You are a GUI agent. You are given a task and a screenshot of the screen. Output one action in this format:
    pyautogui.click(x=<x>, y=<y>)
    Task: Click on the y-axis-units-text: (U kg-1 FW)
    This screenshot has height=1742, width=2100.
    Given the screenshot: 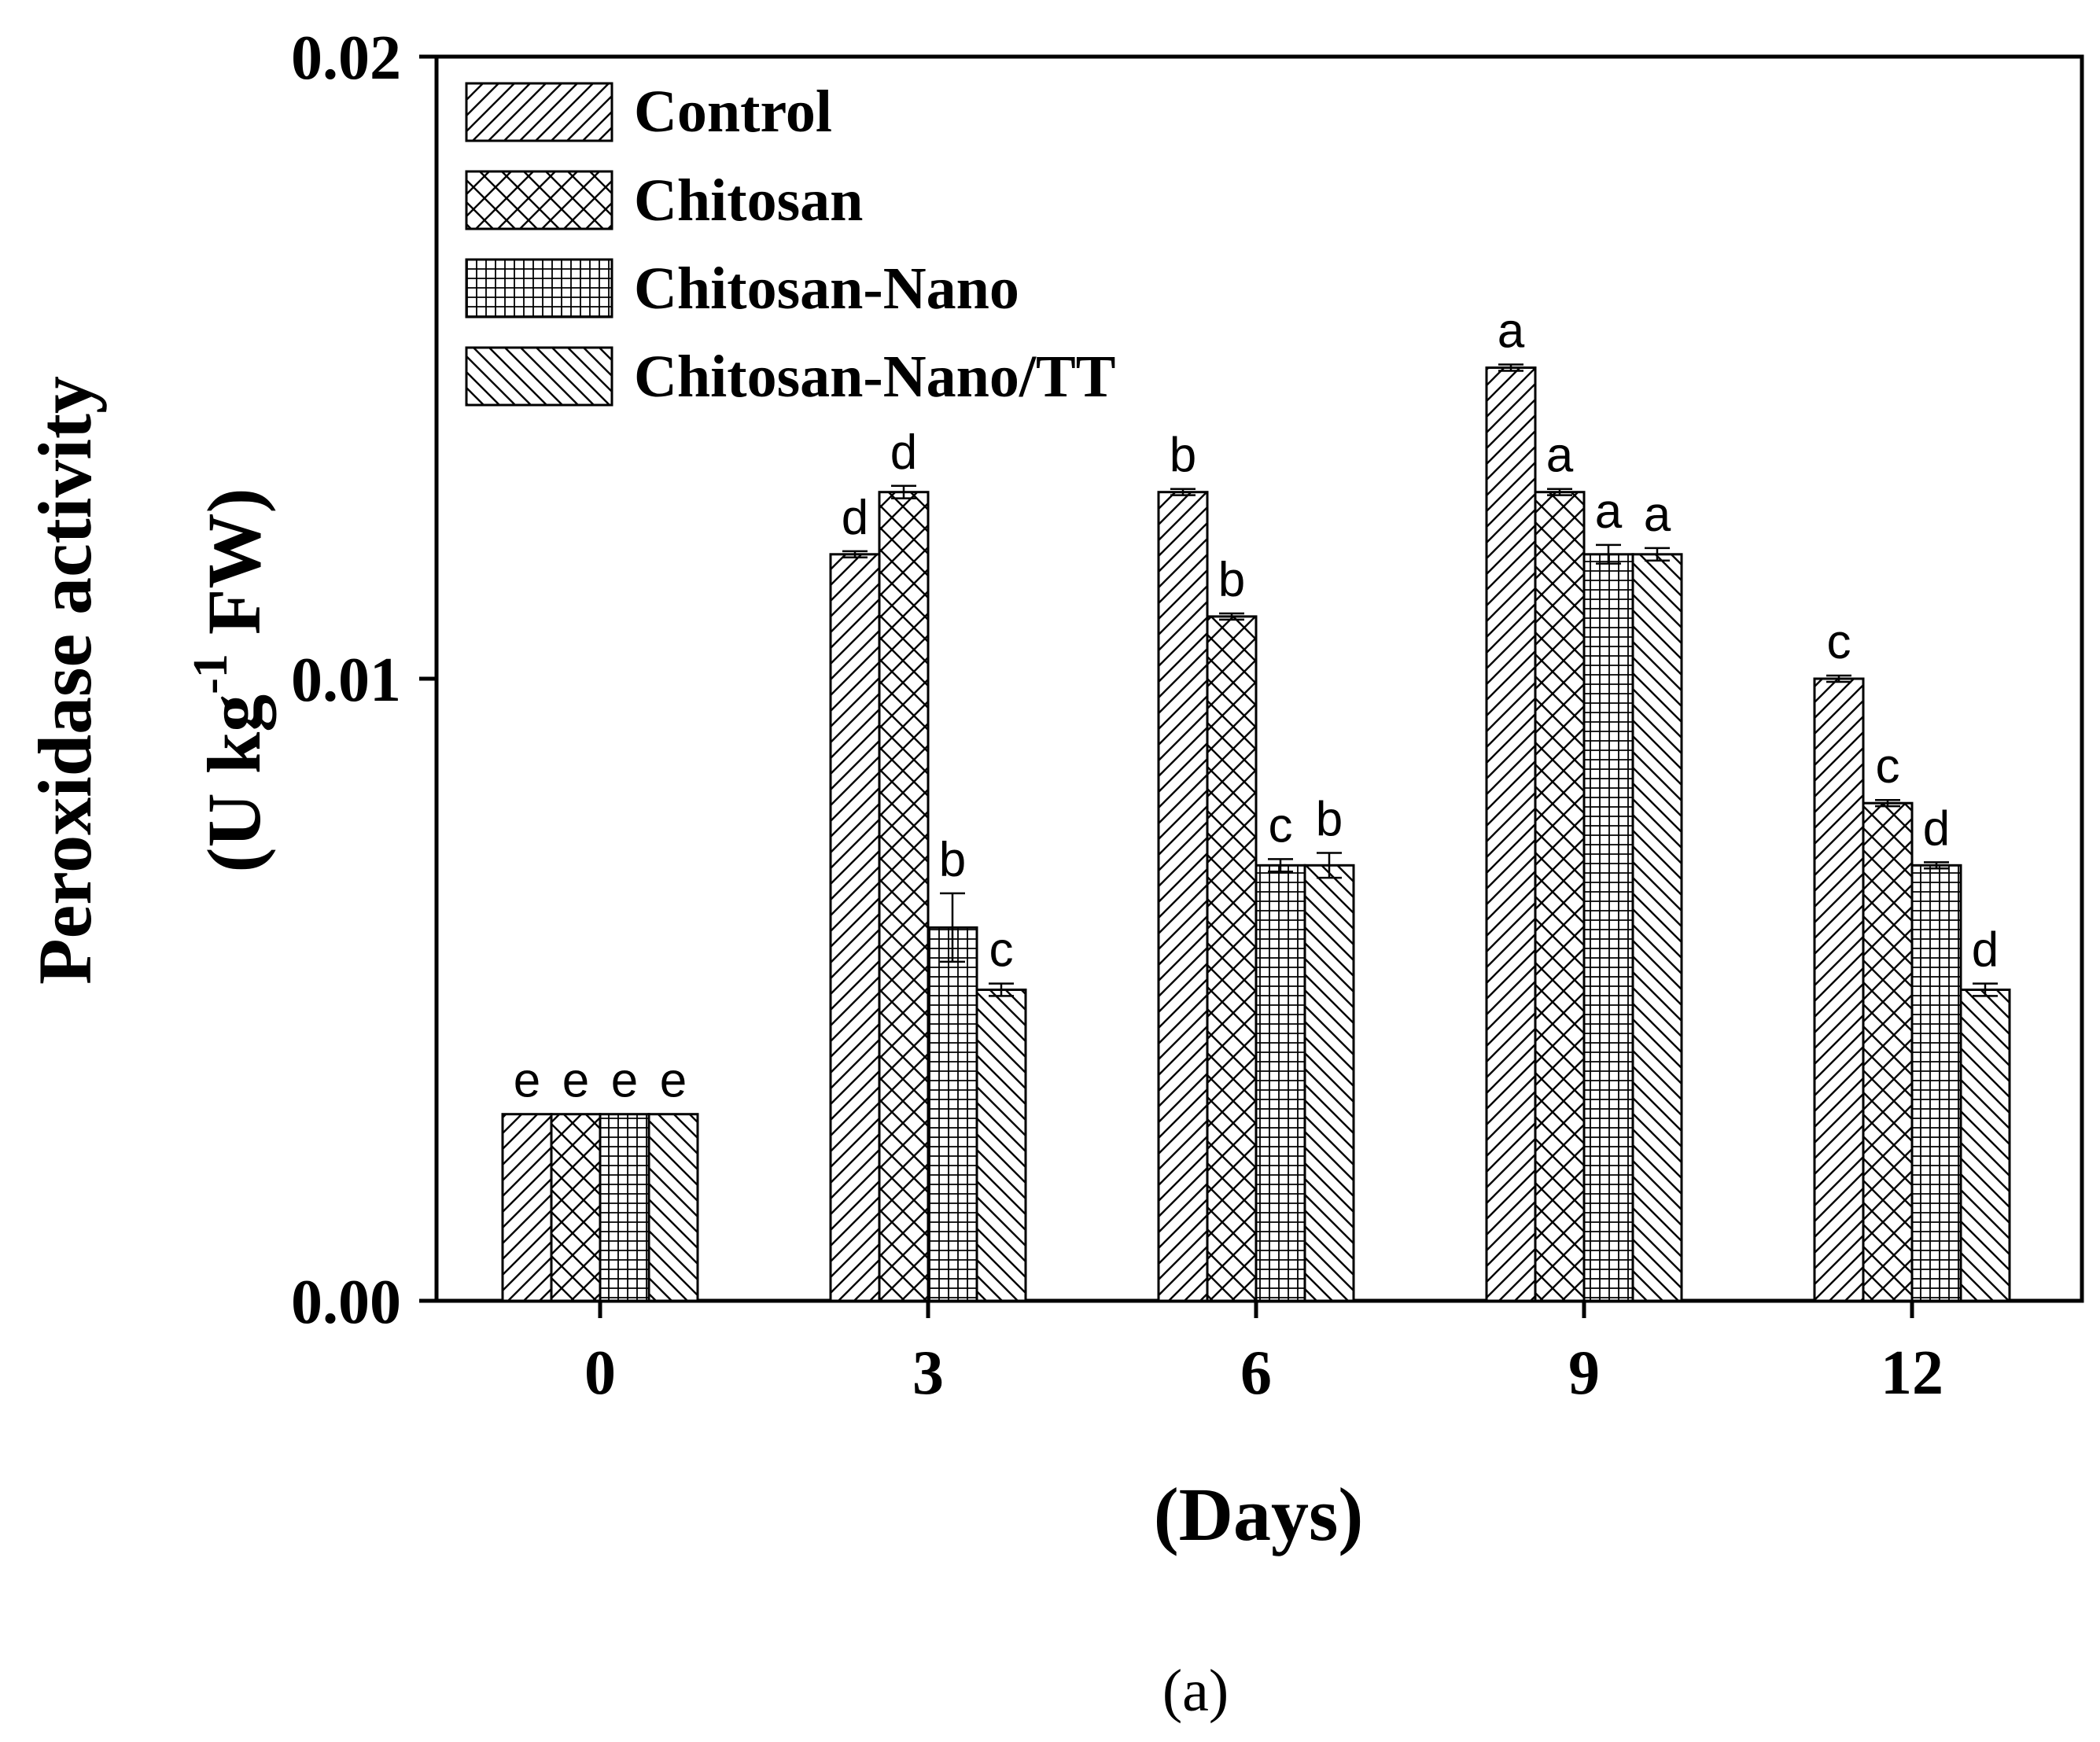 What is the action you would take?
    pyautogui.click(x=230, y=680)
    